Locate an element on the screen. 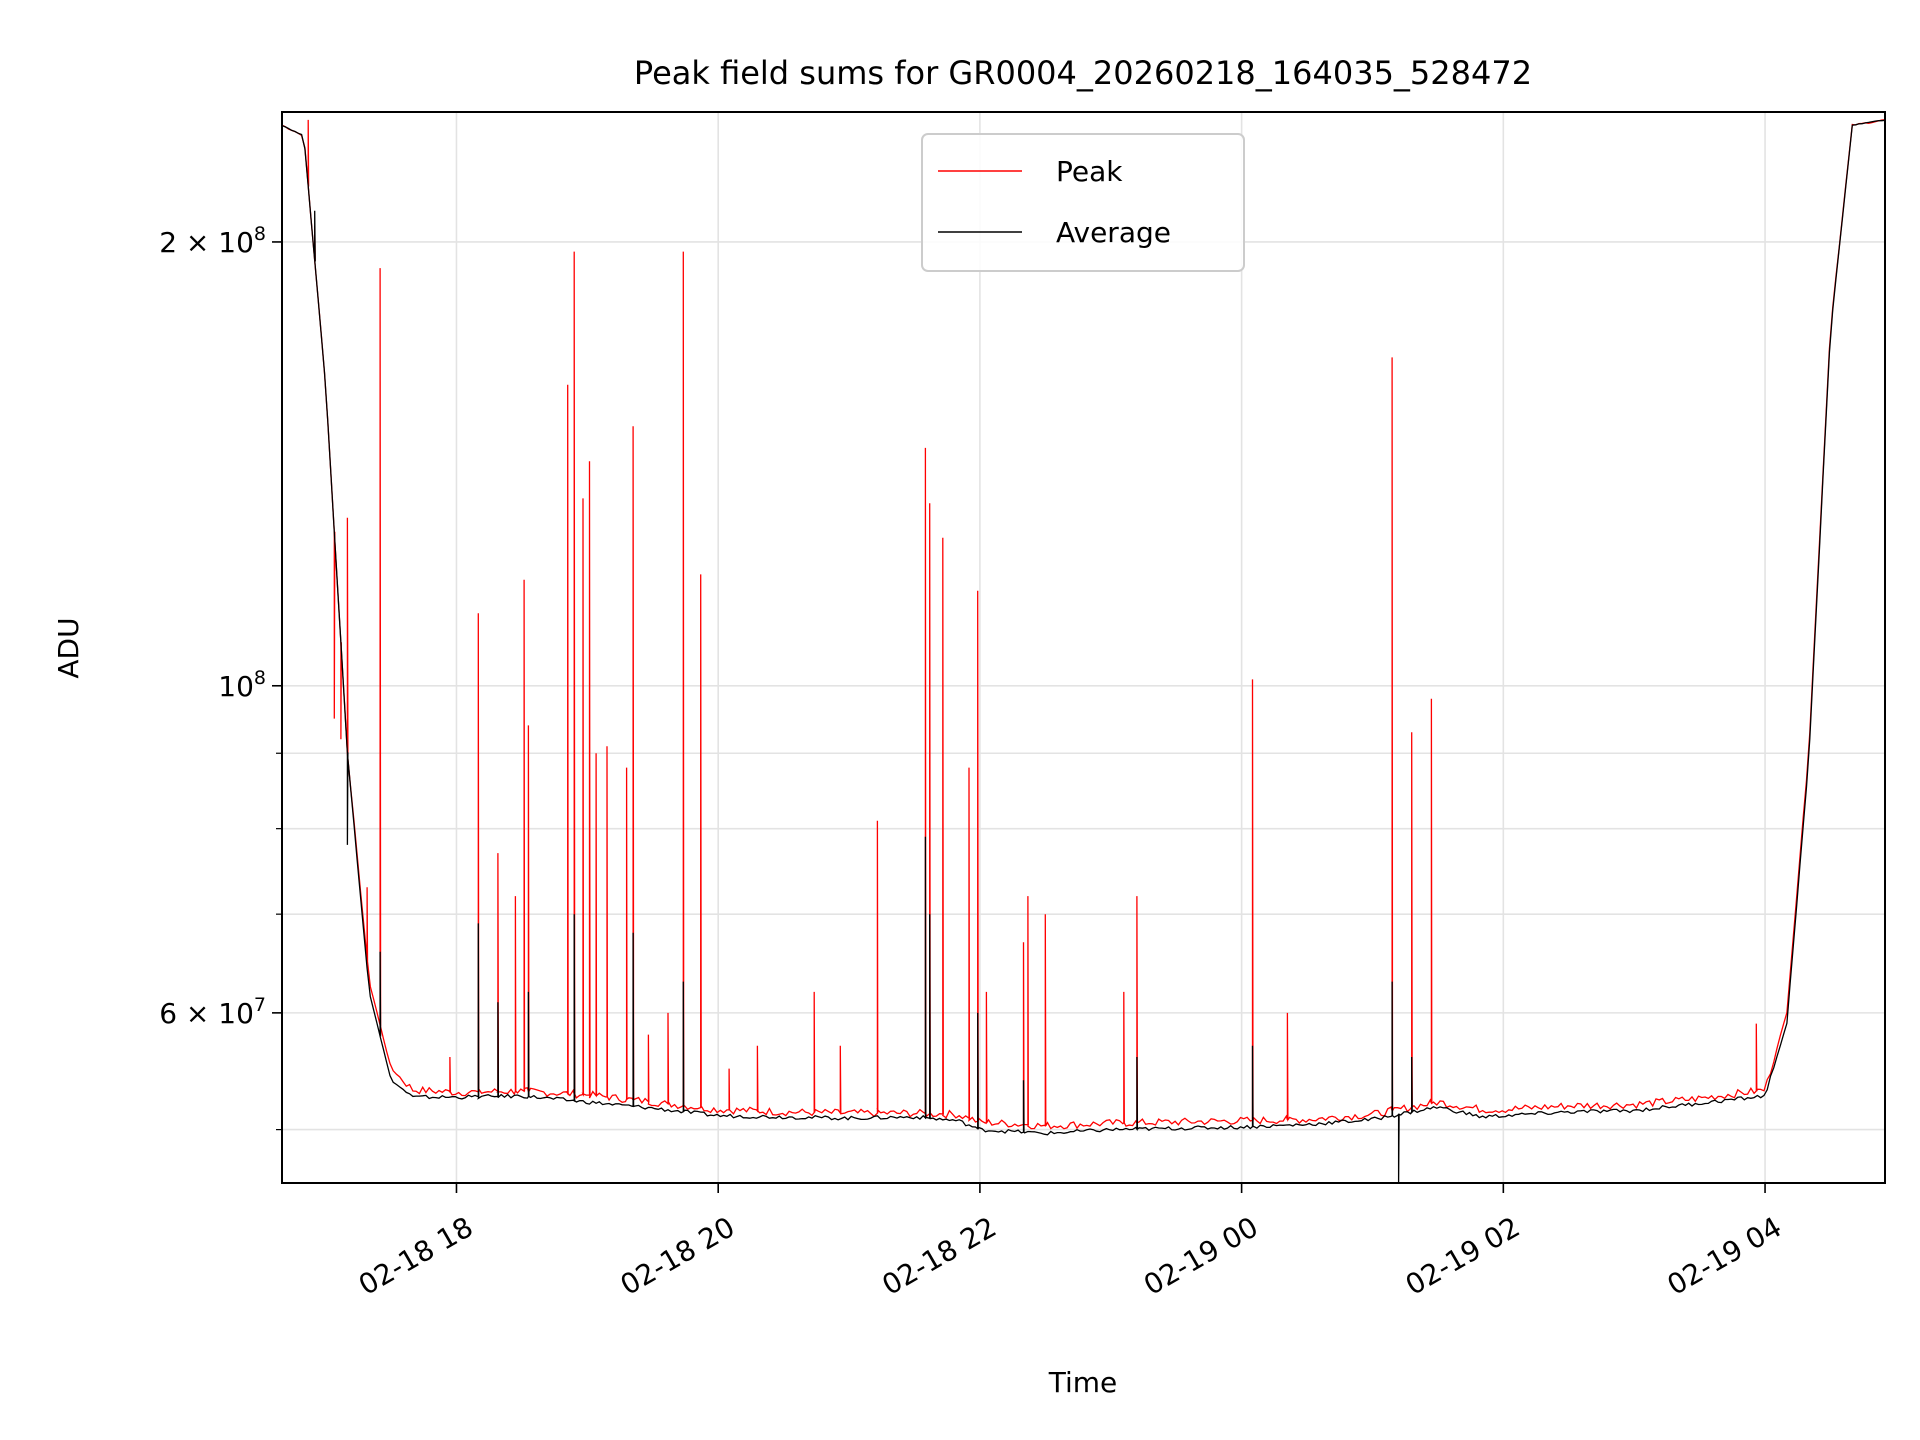 The width and height of the screenshot is (1920, 1440). legend: Peak Average is located at coordinates (1083, 202).